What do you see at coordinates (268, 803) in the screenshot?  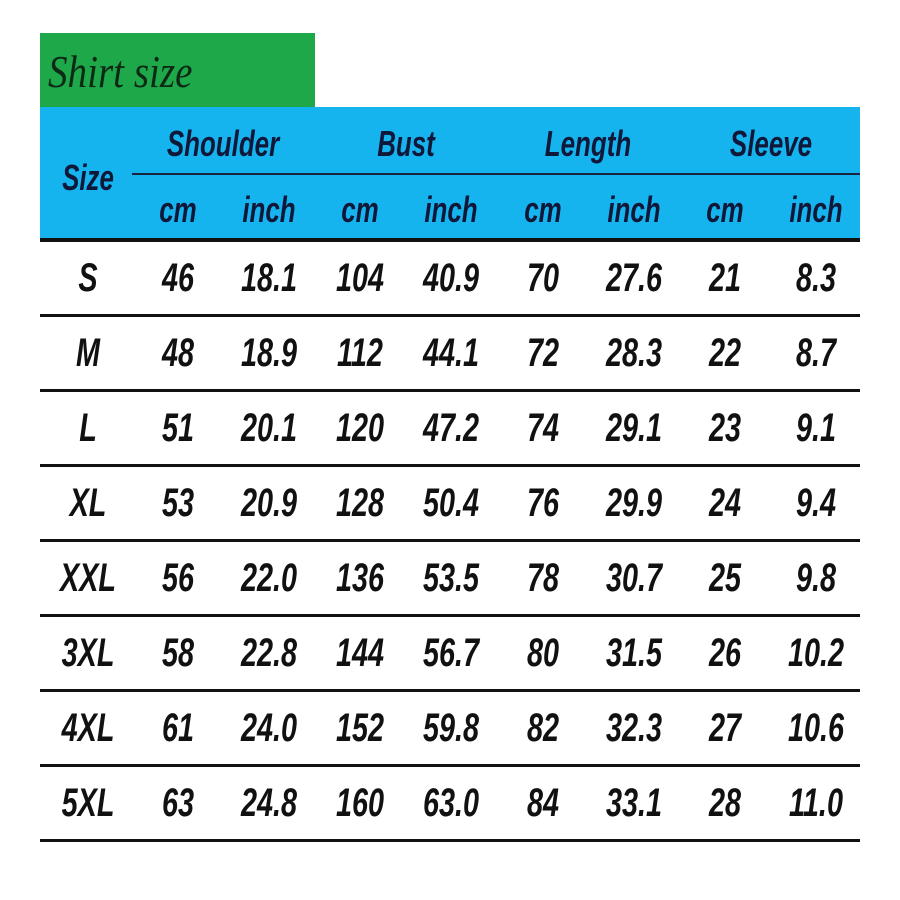 I see `value-cell: 24.8` at bounding box center [268, 803].